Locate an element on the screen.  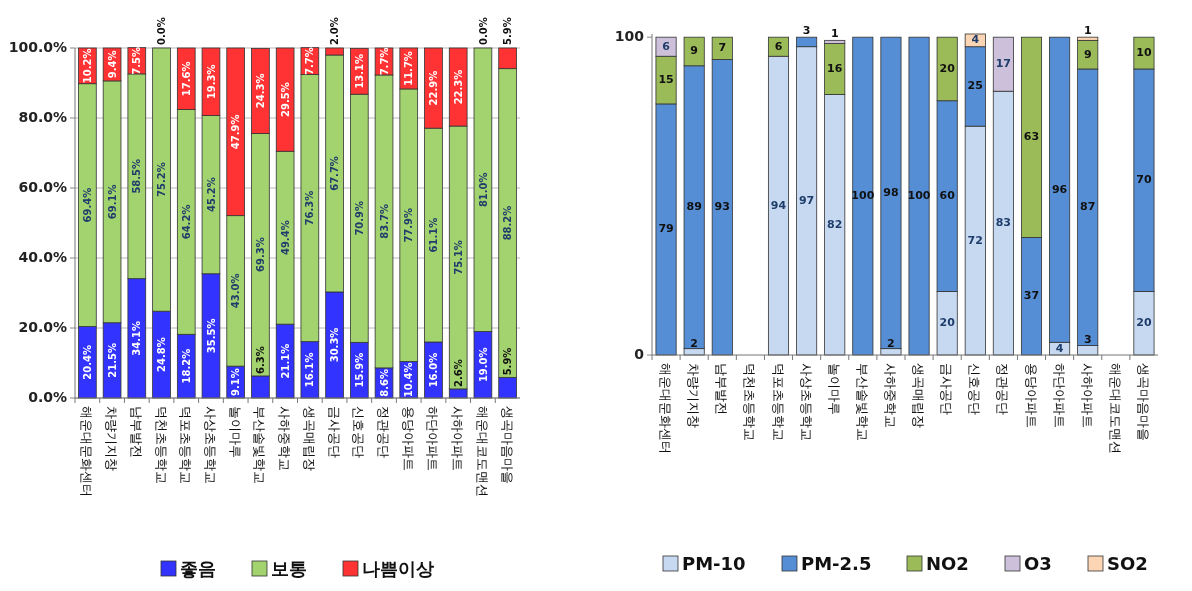
data-label: 19.3% is located at coordinates (211, 82).